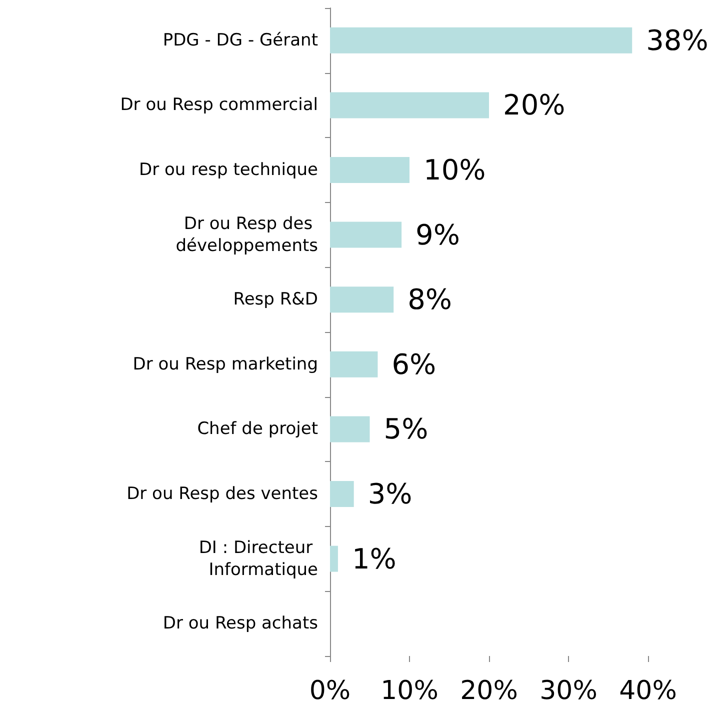 The width and height of the screenshot is (728, 722). What do you see at coordinates (648, 691) in the screenshot?
I see `x-tick-label: 40%` at bounding box center [648, 691].